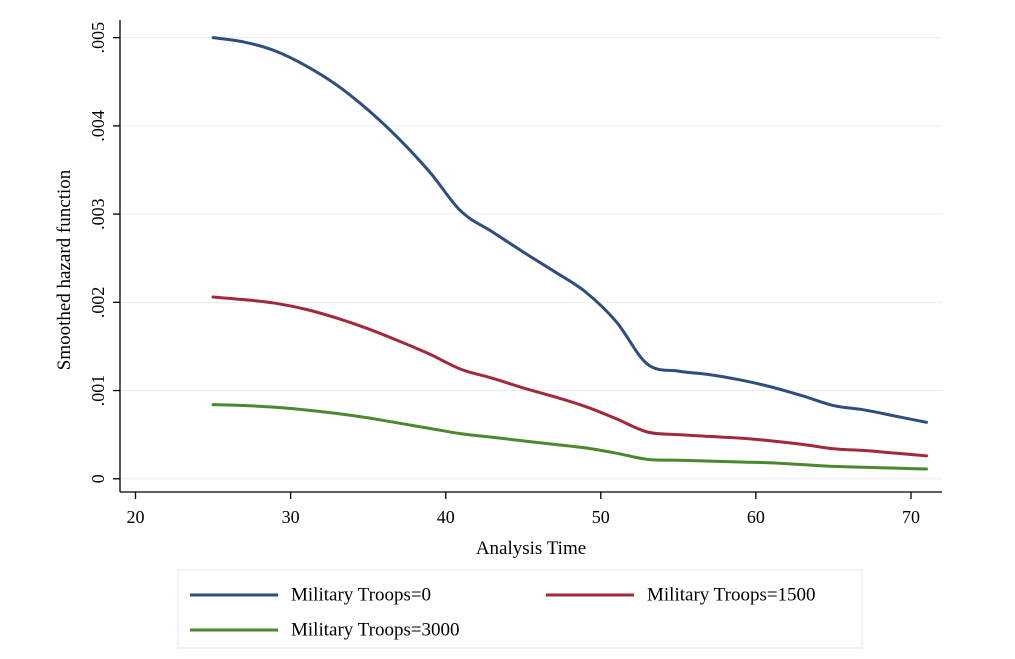 This screenshot has width=1015, height=659. What do you see at coordinates (64, 269) in the screenshot?
I see `y-axis-title: Smoothed hazard function` at bounding box center [64, 269].